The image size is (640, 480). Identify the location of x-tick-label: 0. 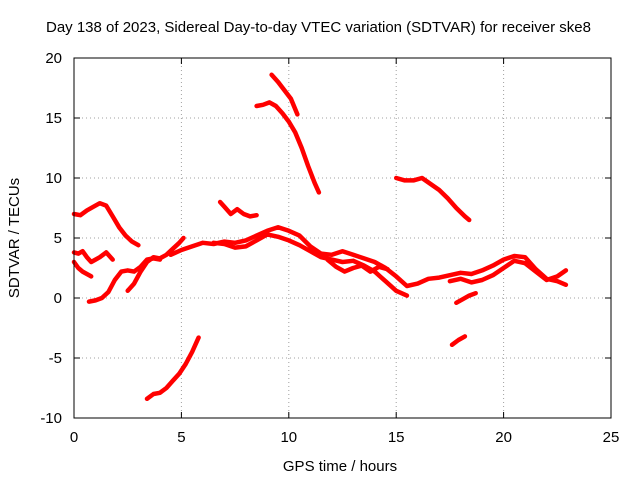
(74, 437).